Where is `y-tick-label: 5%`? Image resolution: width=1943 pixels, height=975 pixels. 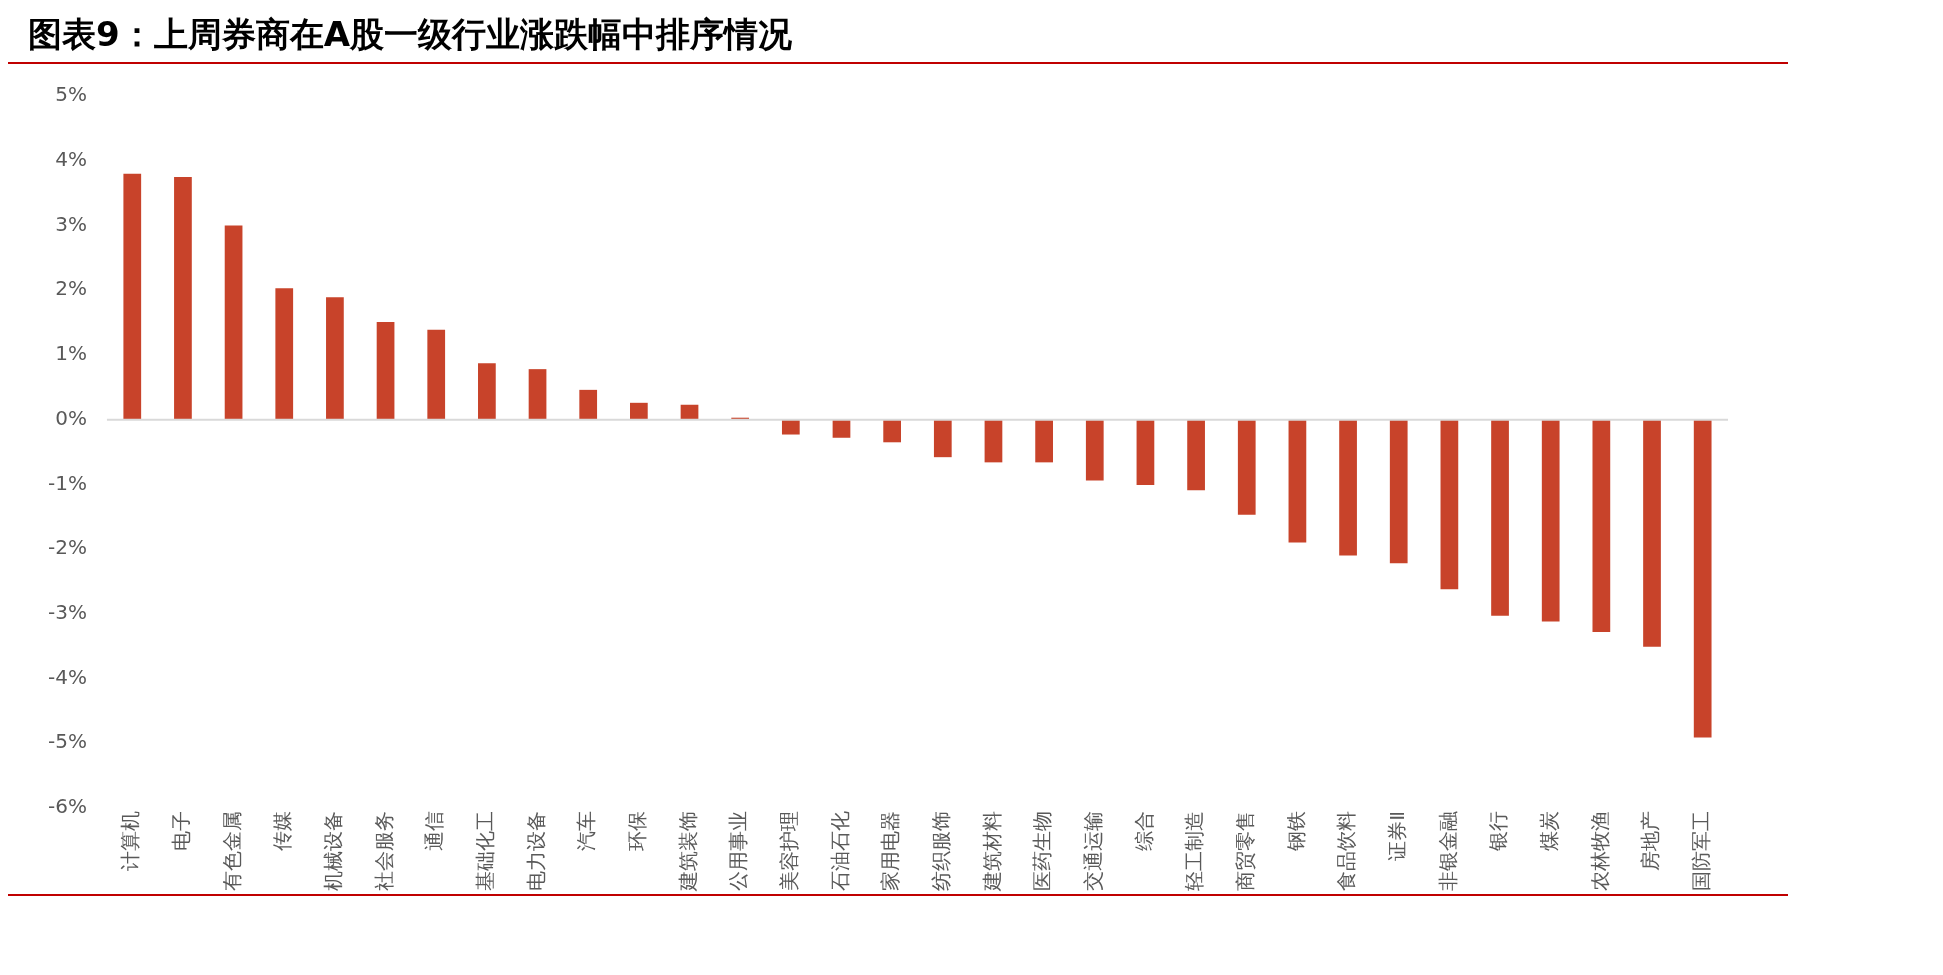
y-tick-label: 5% is located at coordinates (71, 94).